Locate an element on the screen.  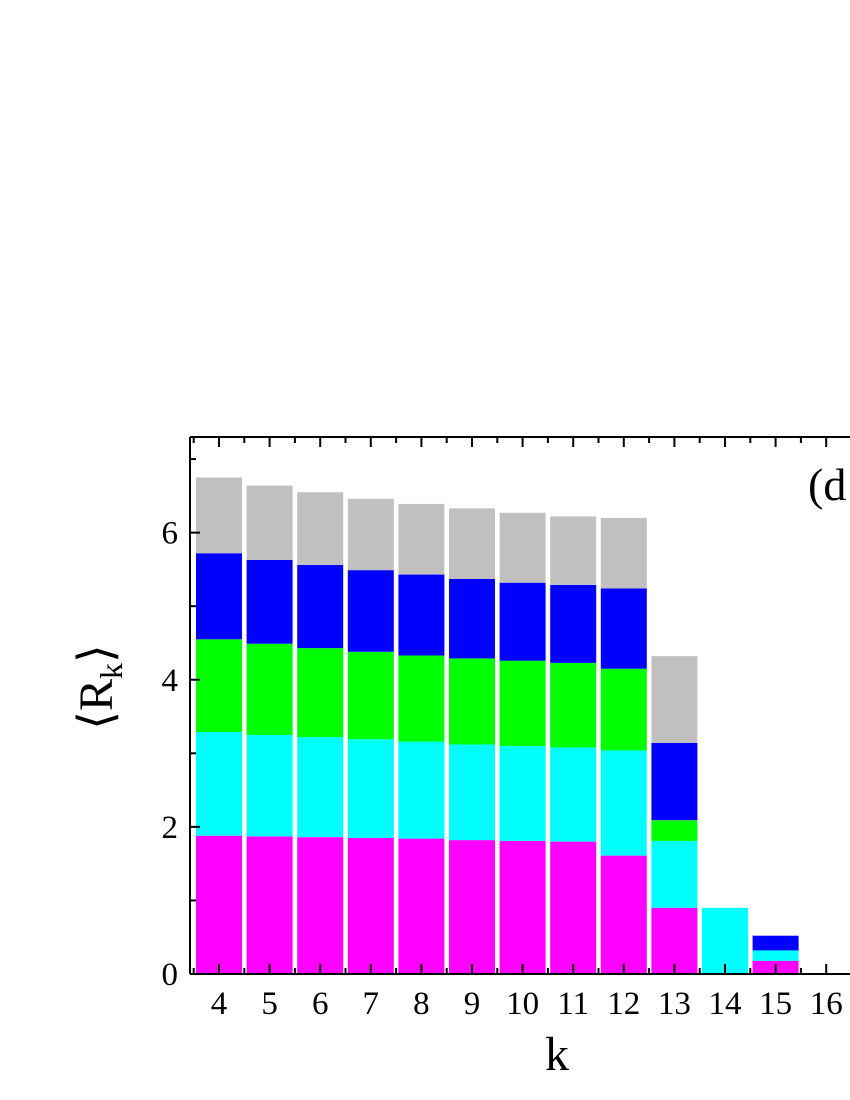
x-tick-label-13: 13 is located at coordinates (674, 1004).